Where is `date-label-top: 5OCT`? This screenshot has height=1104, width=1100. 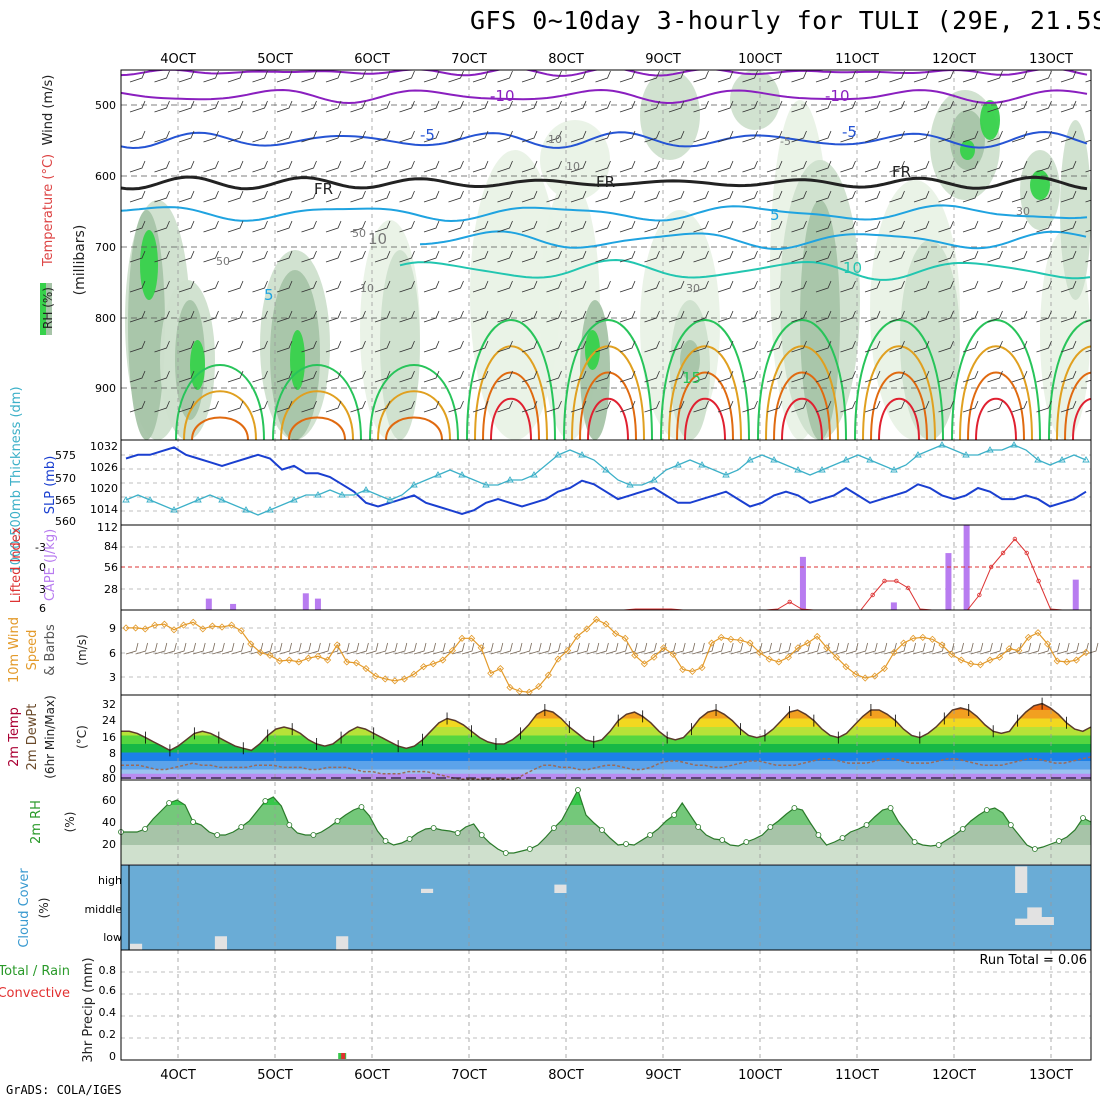 date-label-top: 5OCT is located at coordinates (275, 59).